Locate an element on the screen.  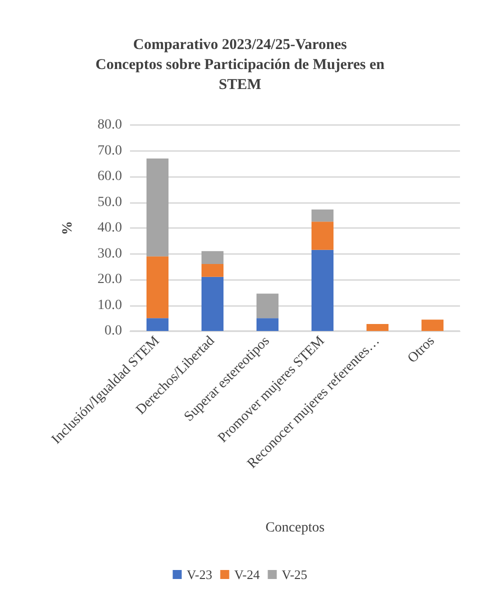
y-tick-label: 50.0 is located at coordinates (110, 202).